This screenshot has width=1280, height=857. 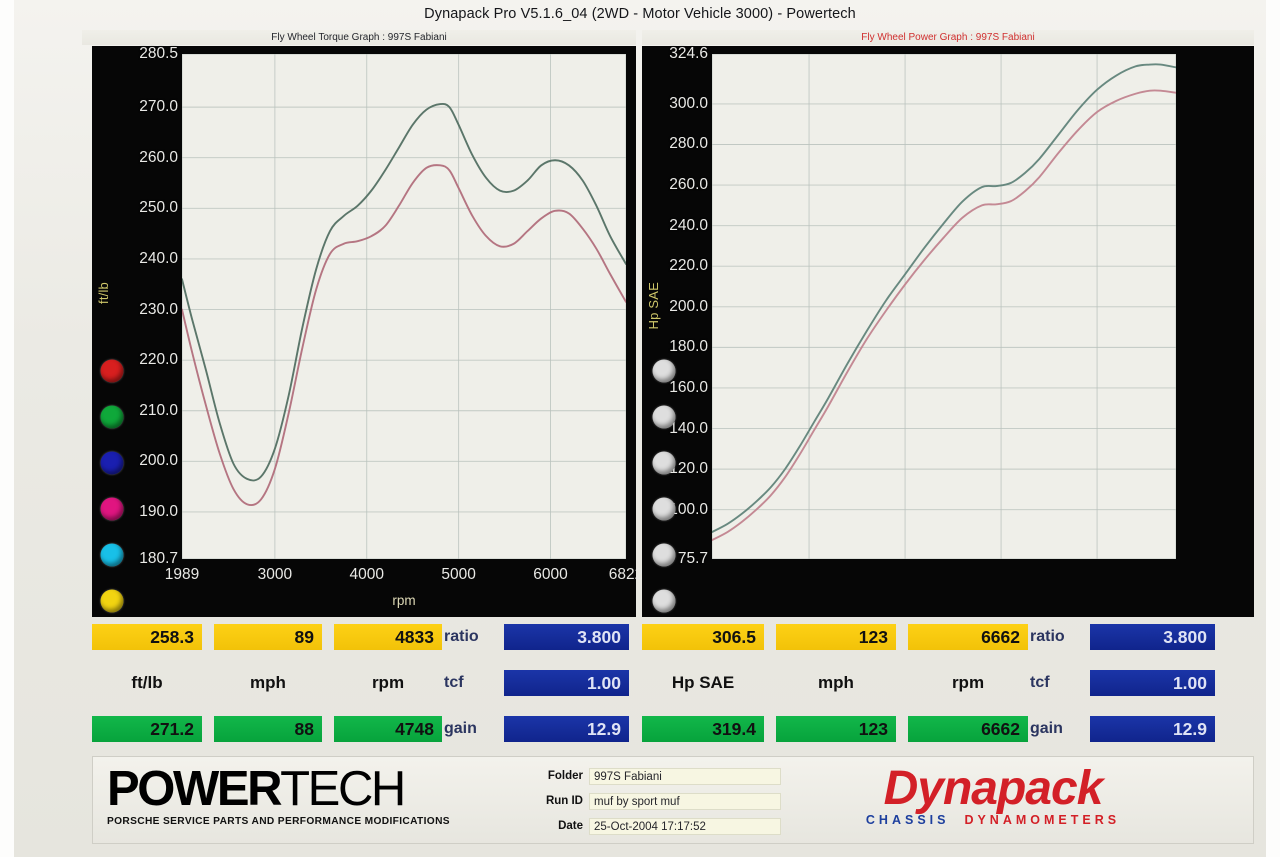 What do you see at coordinates (147, 637) in the screenshot?
I see `readout-value-yellow: 258.3` at bounding box center [147, 637].